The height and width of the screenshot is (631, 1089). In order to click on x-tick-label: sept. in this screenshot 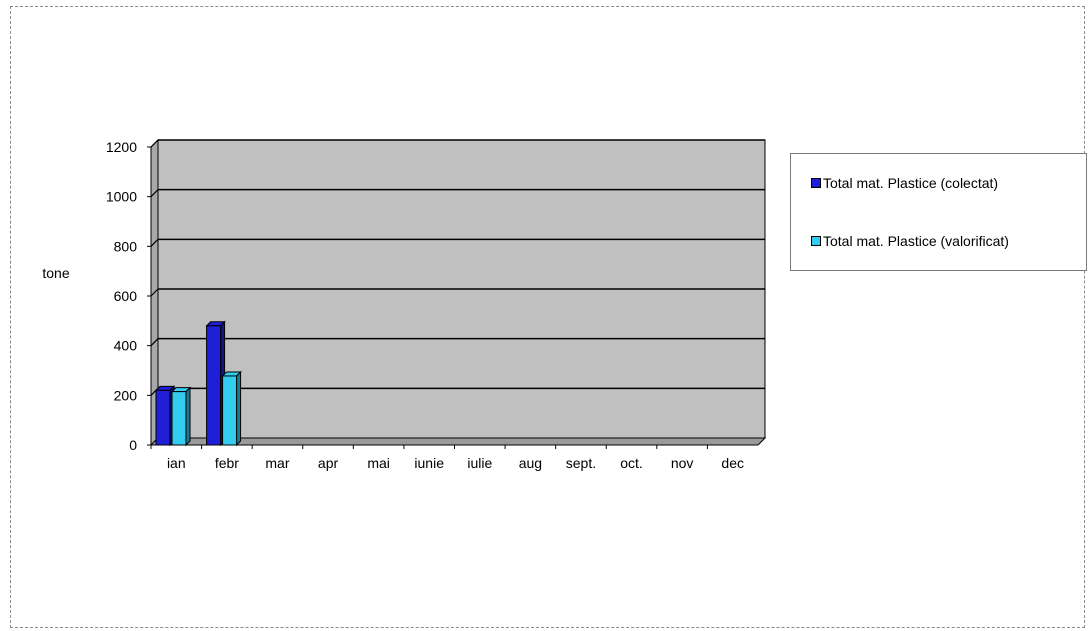, I will do `click(581, 463)`.